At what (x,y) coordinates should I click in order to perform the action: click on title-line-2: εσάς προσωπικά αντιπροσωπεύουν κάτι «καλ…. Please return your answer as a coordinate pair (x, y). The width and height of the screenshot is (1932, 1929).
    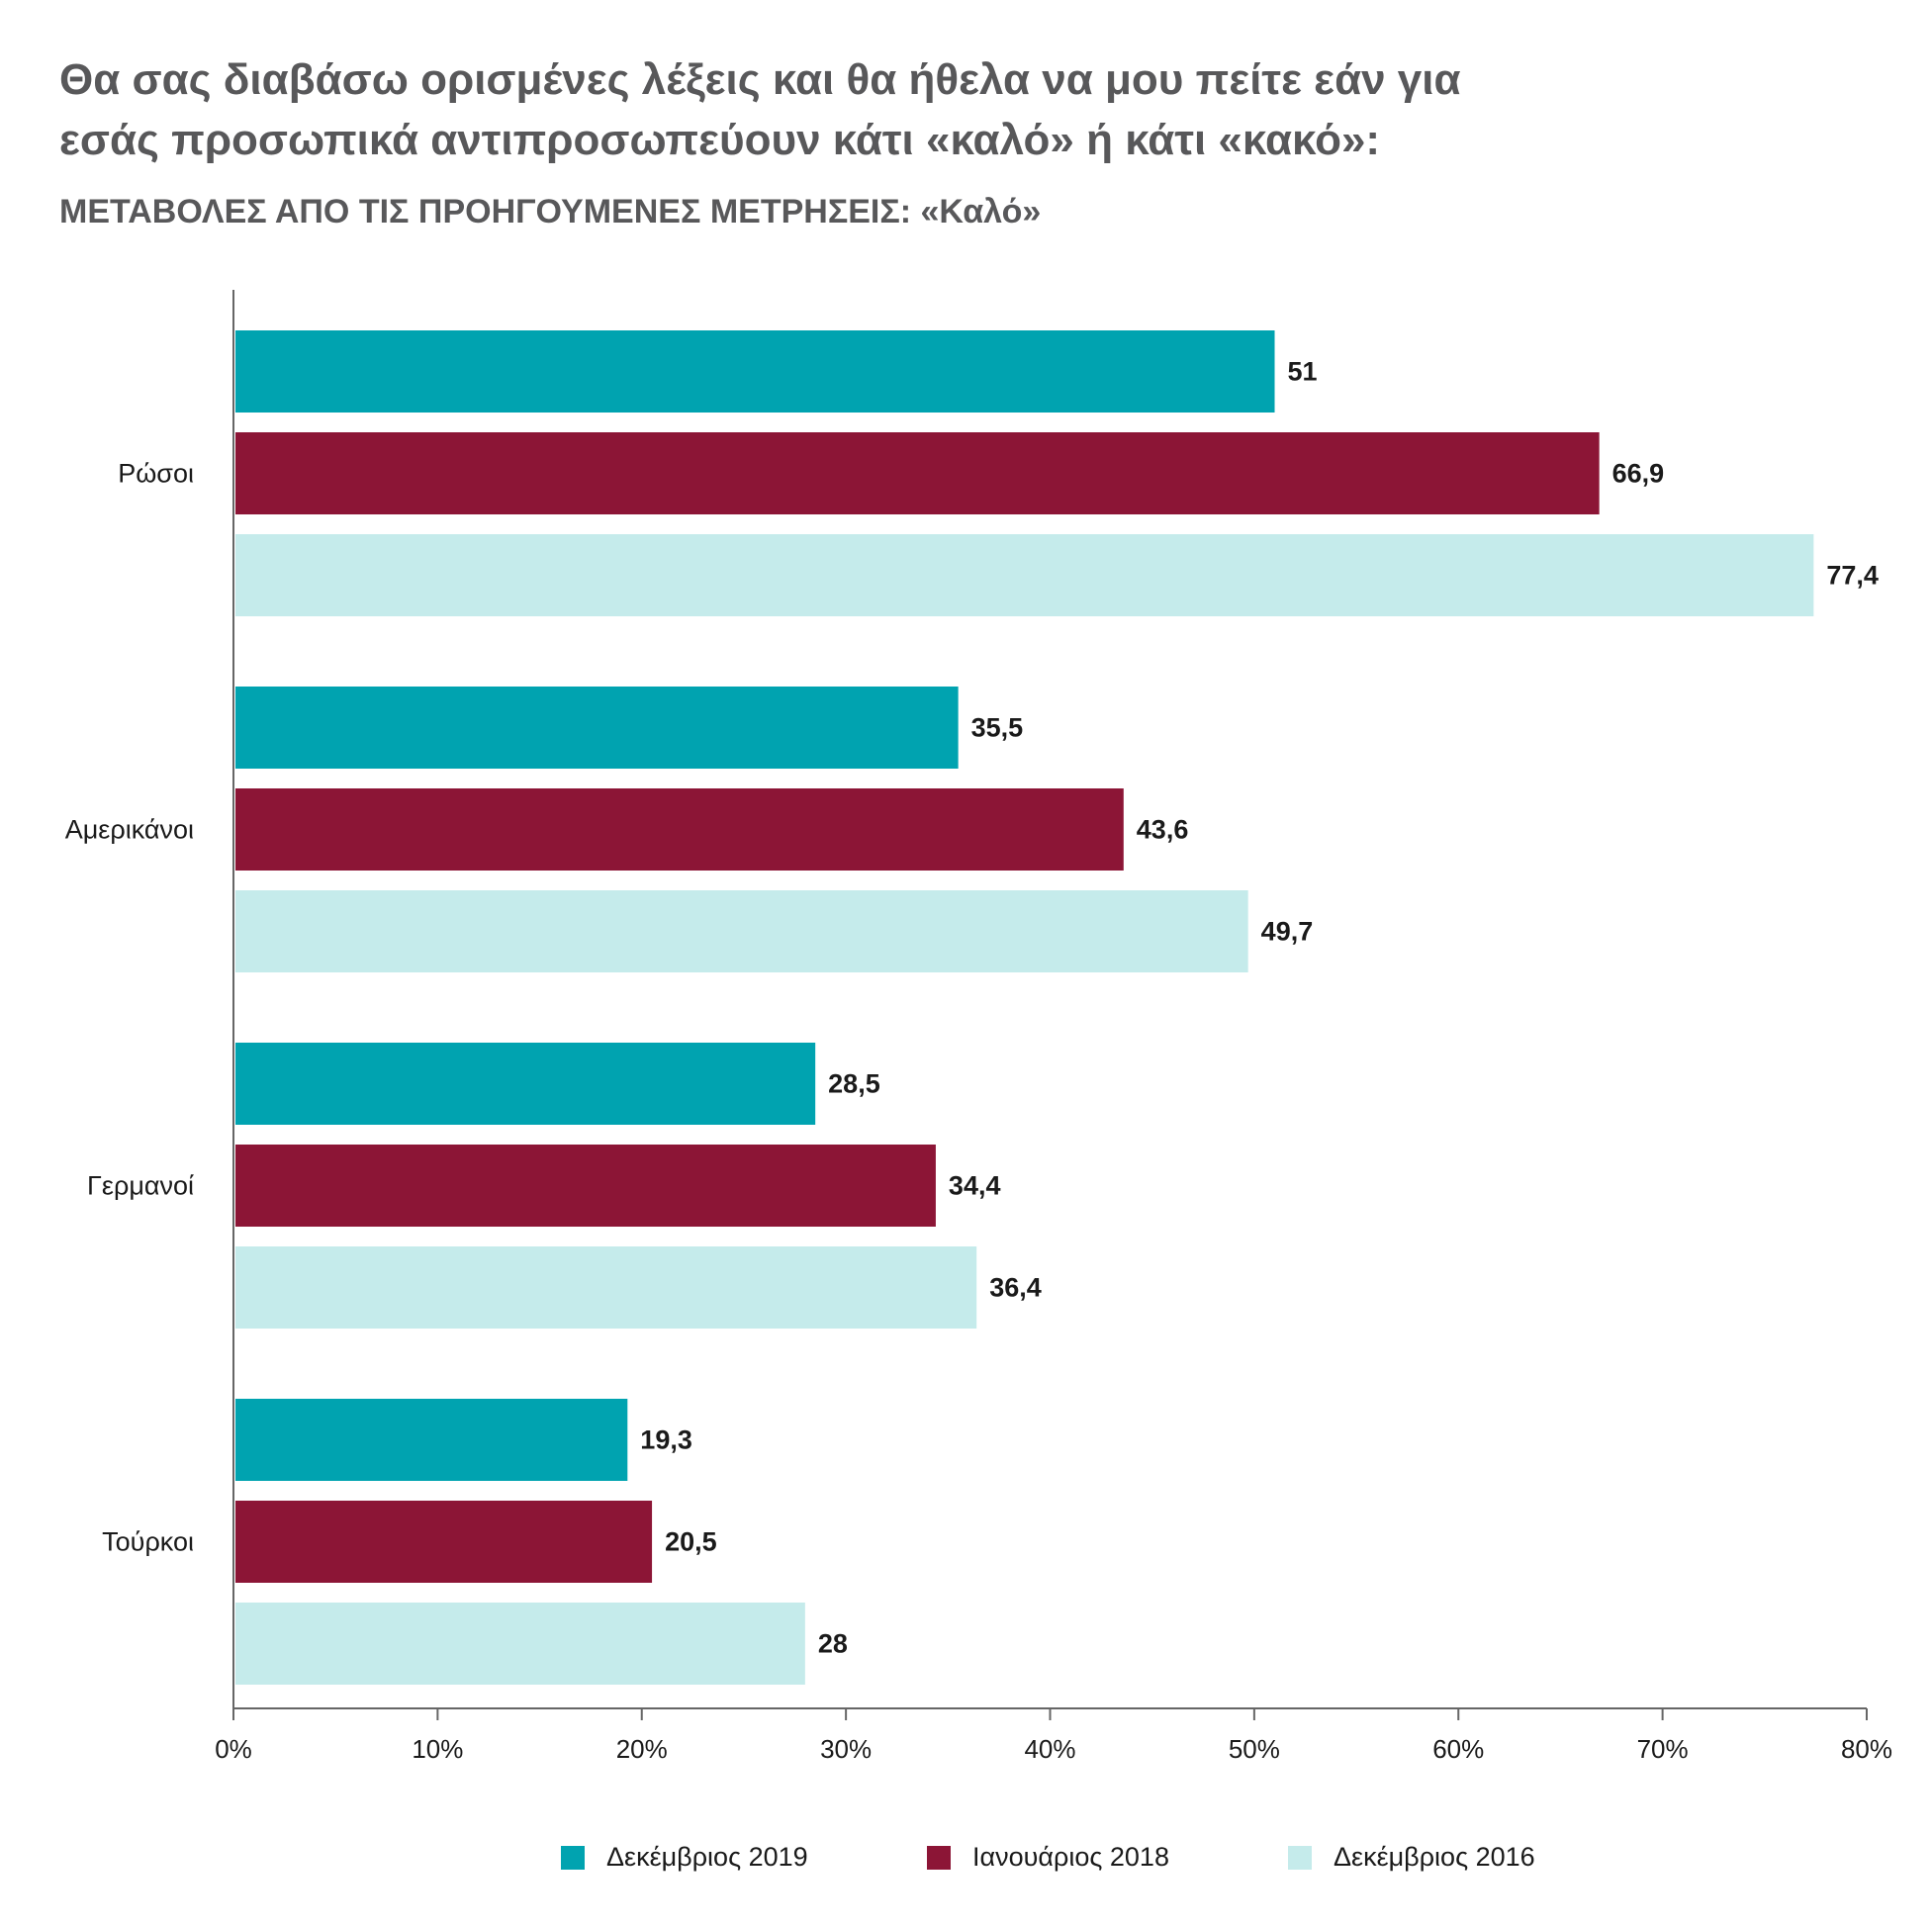
    Looking at the image, I should click on (720, 140).